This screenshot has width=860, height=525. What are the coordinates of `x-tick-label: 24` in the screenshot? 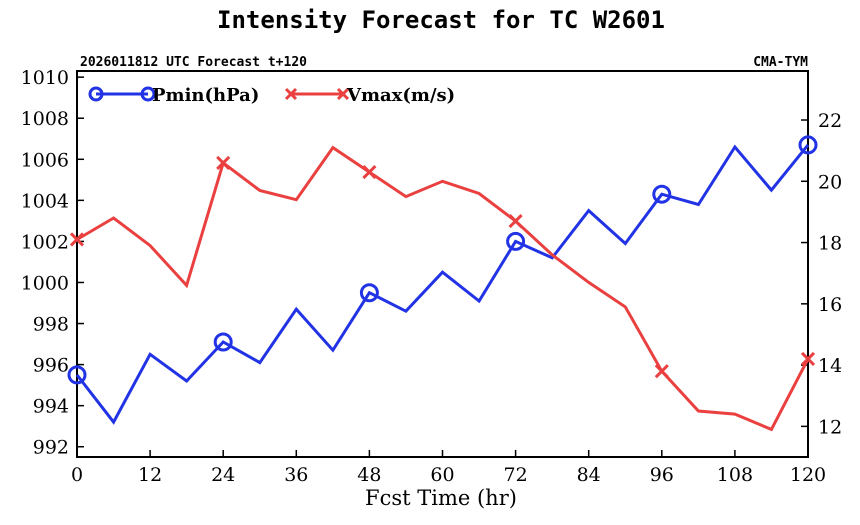 It's located at (223, 475).